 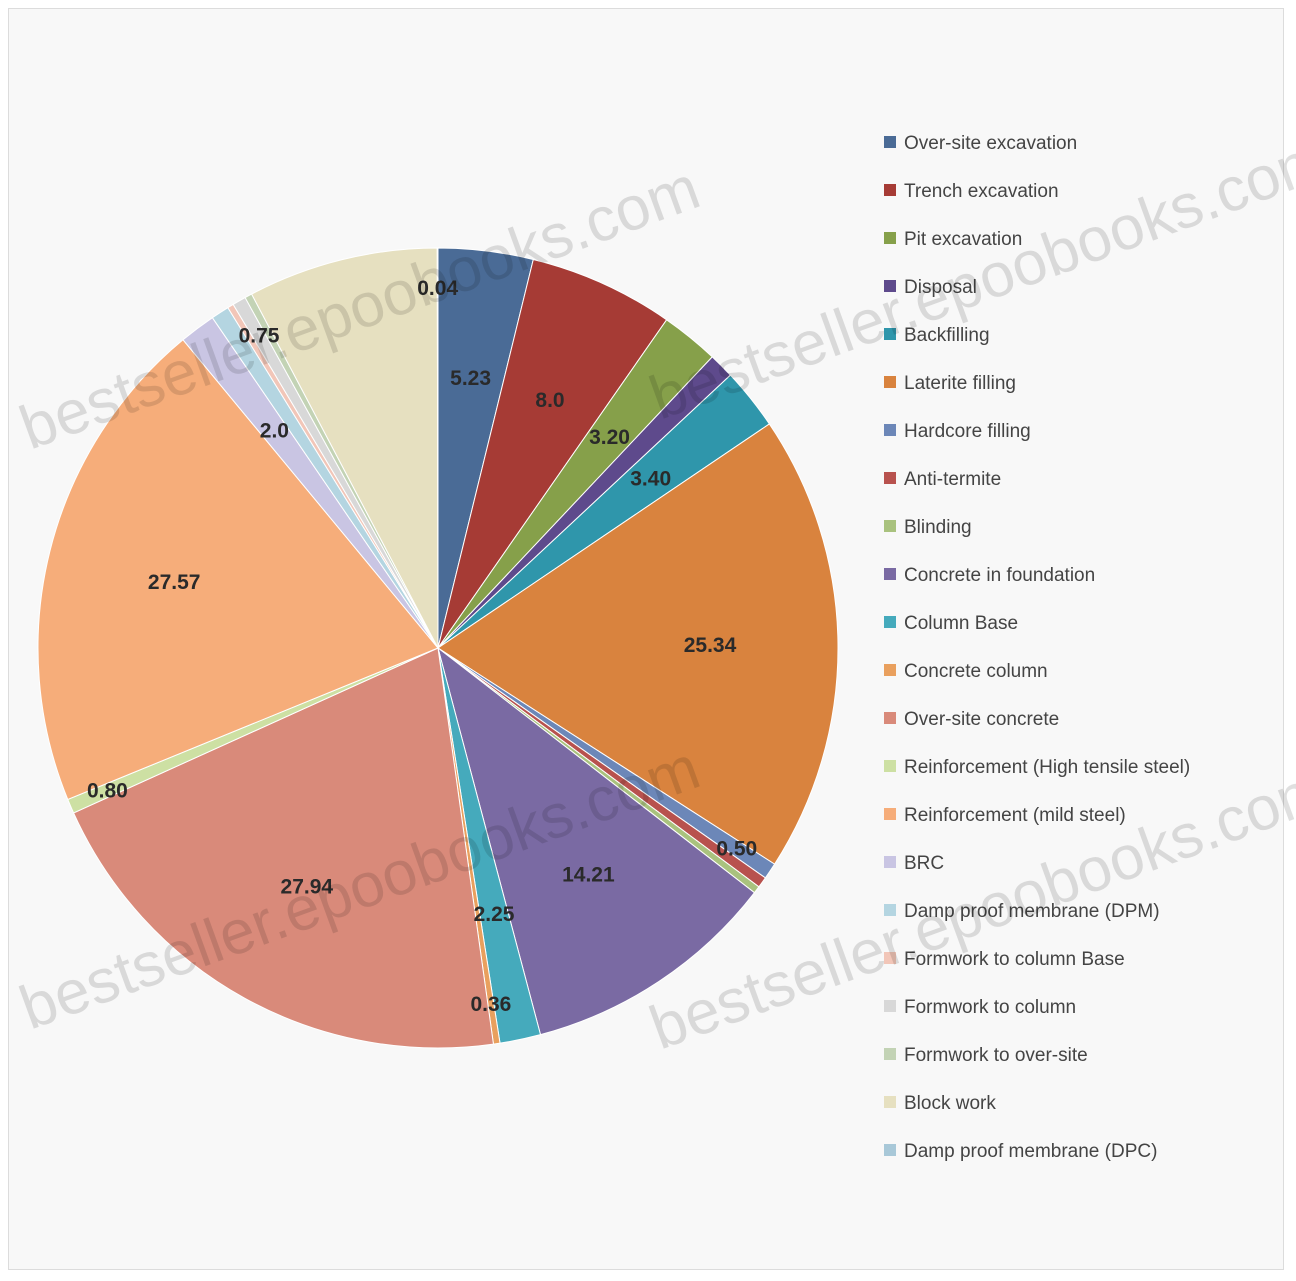 I want to click on pie-slice-label: 27.57, so click(x=174, y=582).